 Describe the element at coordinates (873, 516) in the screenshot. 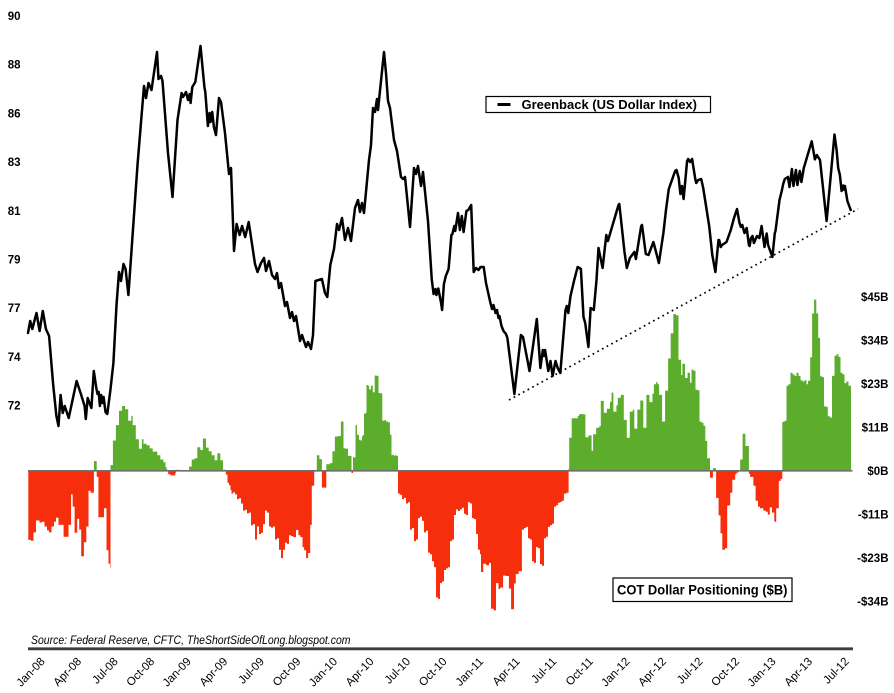

I see `svg-text: -$11B` at that location.